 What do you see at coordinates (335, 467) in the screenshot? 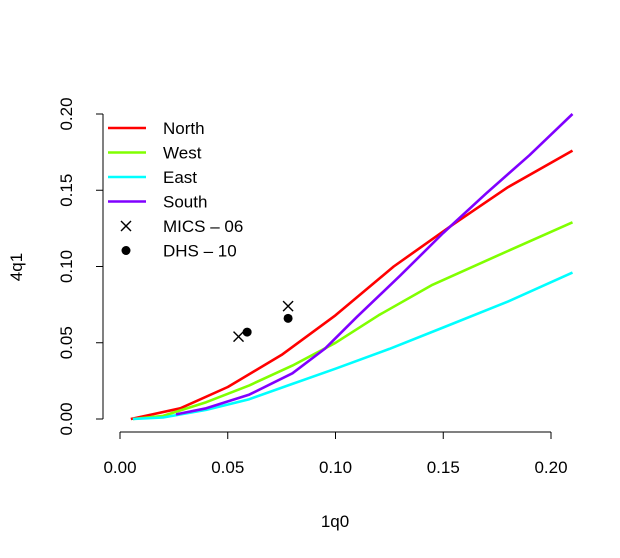
I see `x-tick-label-2: 0.10` at bounding box center [335, 467].